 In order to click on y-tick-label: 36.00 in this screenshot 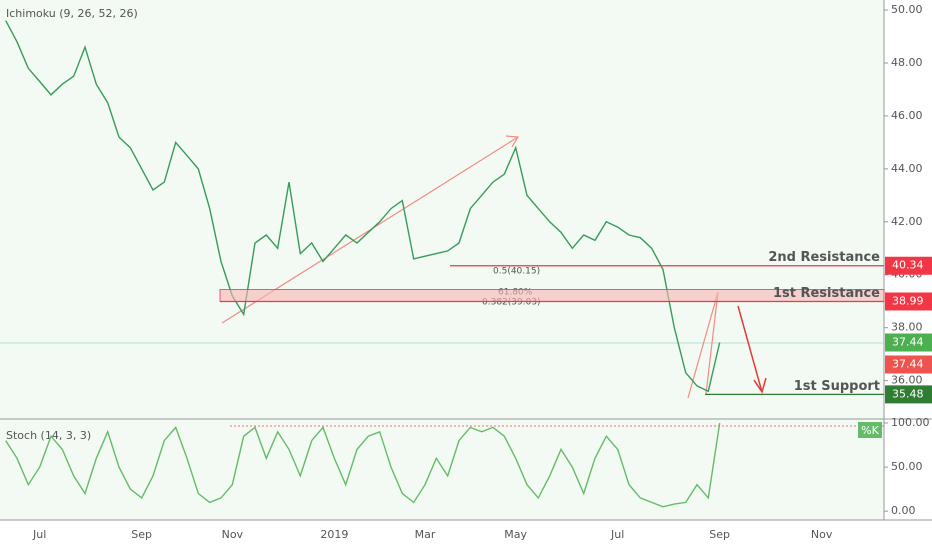, I will do `click(907, 380)`.